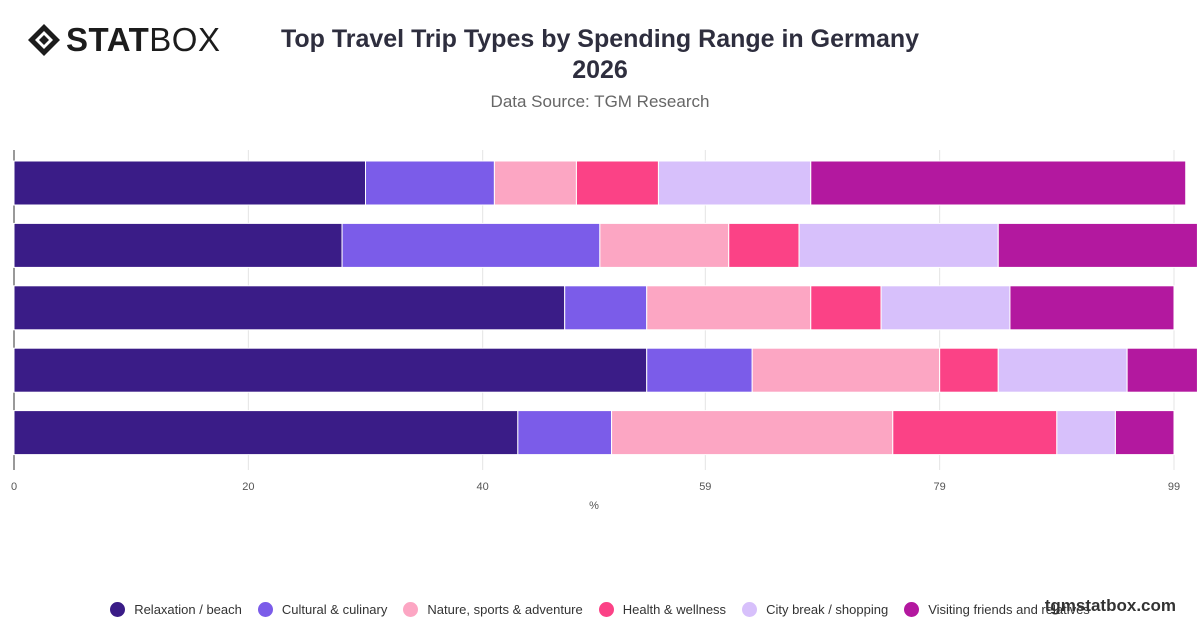  I want to click on x-tick-label: 79, so click(940, 487).